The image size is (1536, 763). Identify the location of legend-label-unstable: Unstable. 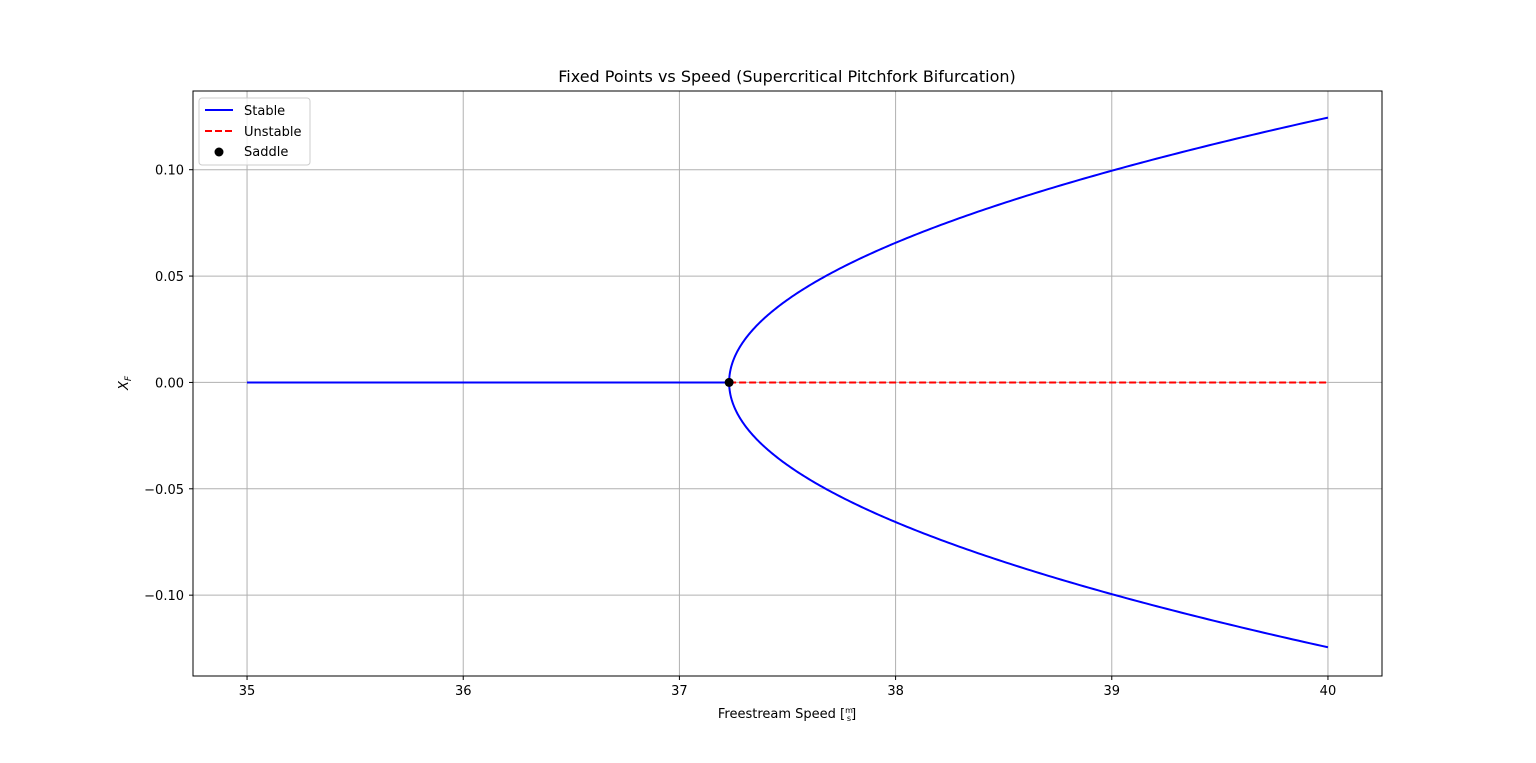
(272, 132).